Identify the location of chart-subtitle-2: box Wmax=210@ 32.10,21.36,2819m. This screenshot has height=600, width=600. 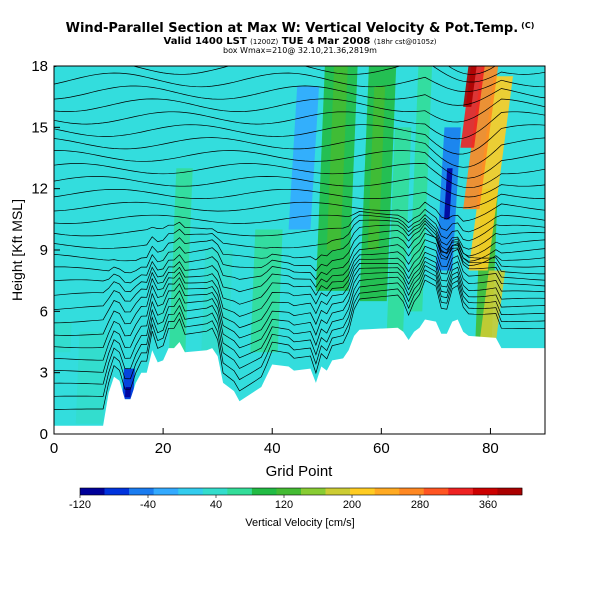
(300, 50).